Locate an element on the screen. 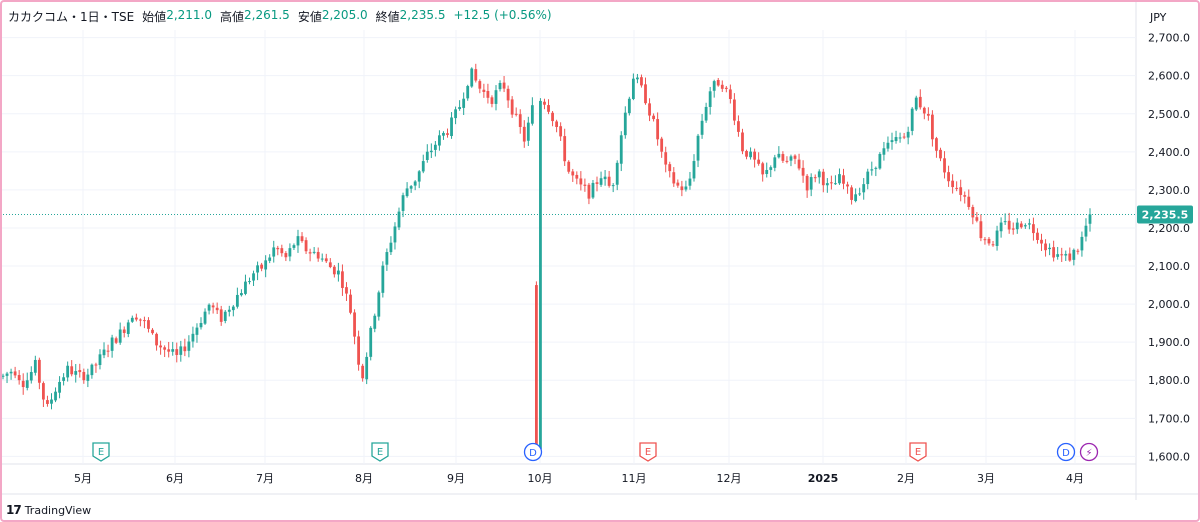 Image resolution: width=1200 pixels, height=522 pixels. event-label: E is located at coordinates (648, 452).